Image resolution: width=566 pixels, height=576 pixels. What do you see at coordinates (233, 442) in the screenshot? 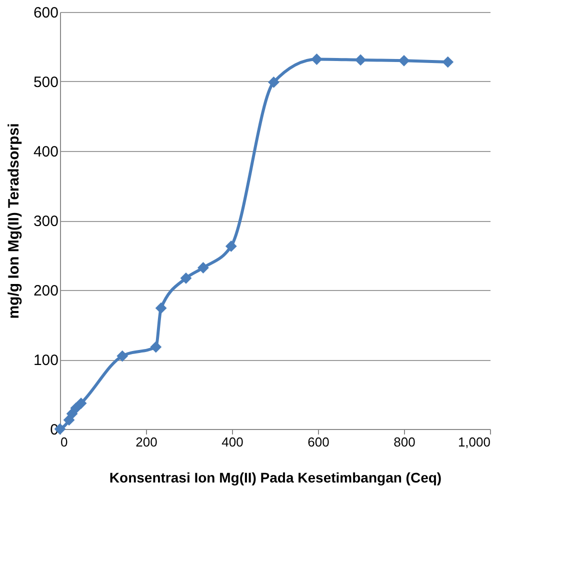
I see `x-tick-label: 400` at bounding box center [233, 442].